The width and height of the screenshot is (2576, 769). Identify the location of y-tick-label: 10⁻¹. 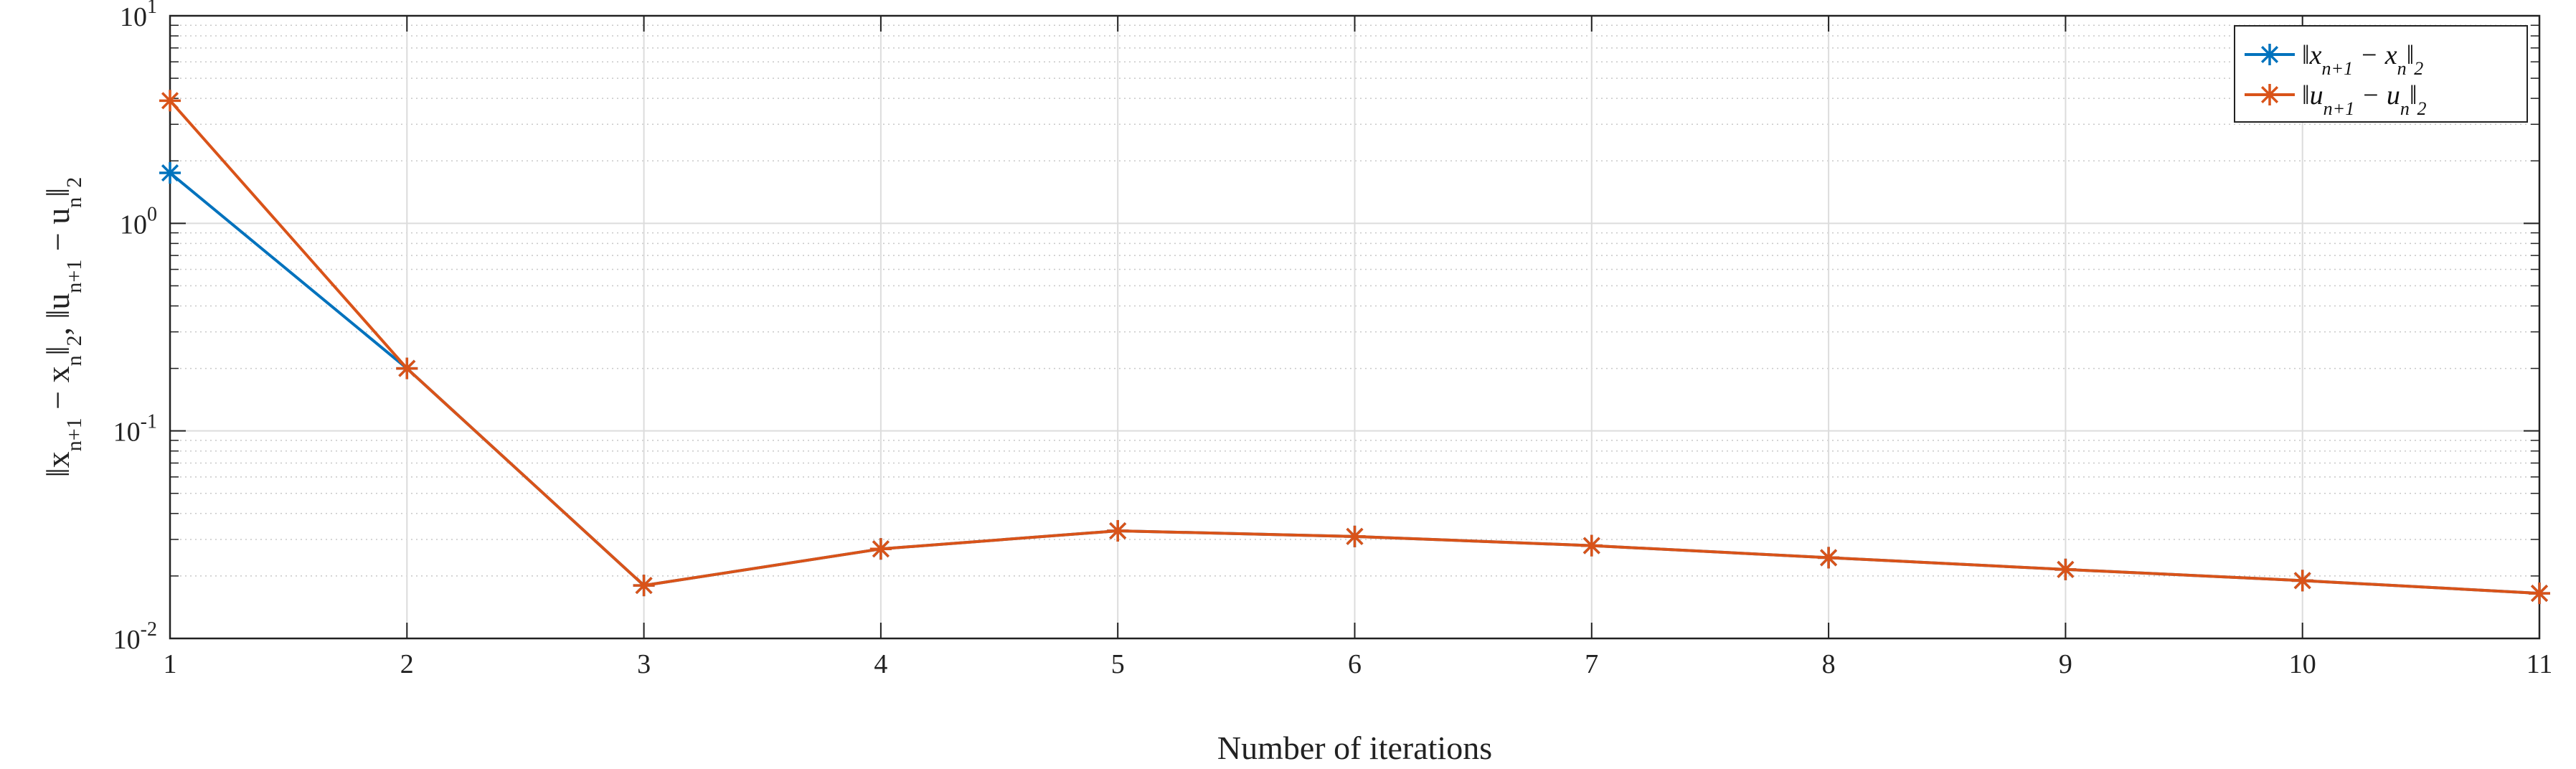
(135, 429).